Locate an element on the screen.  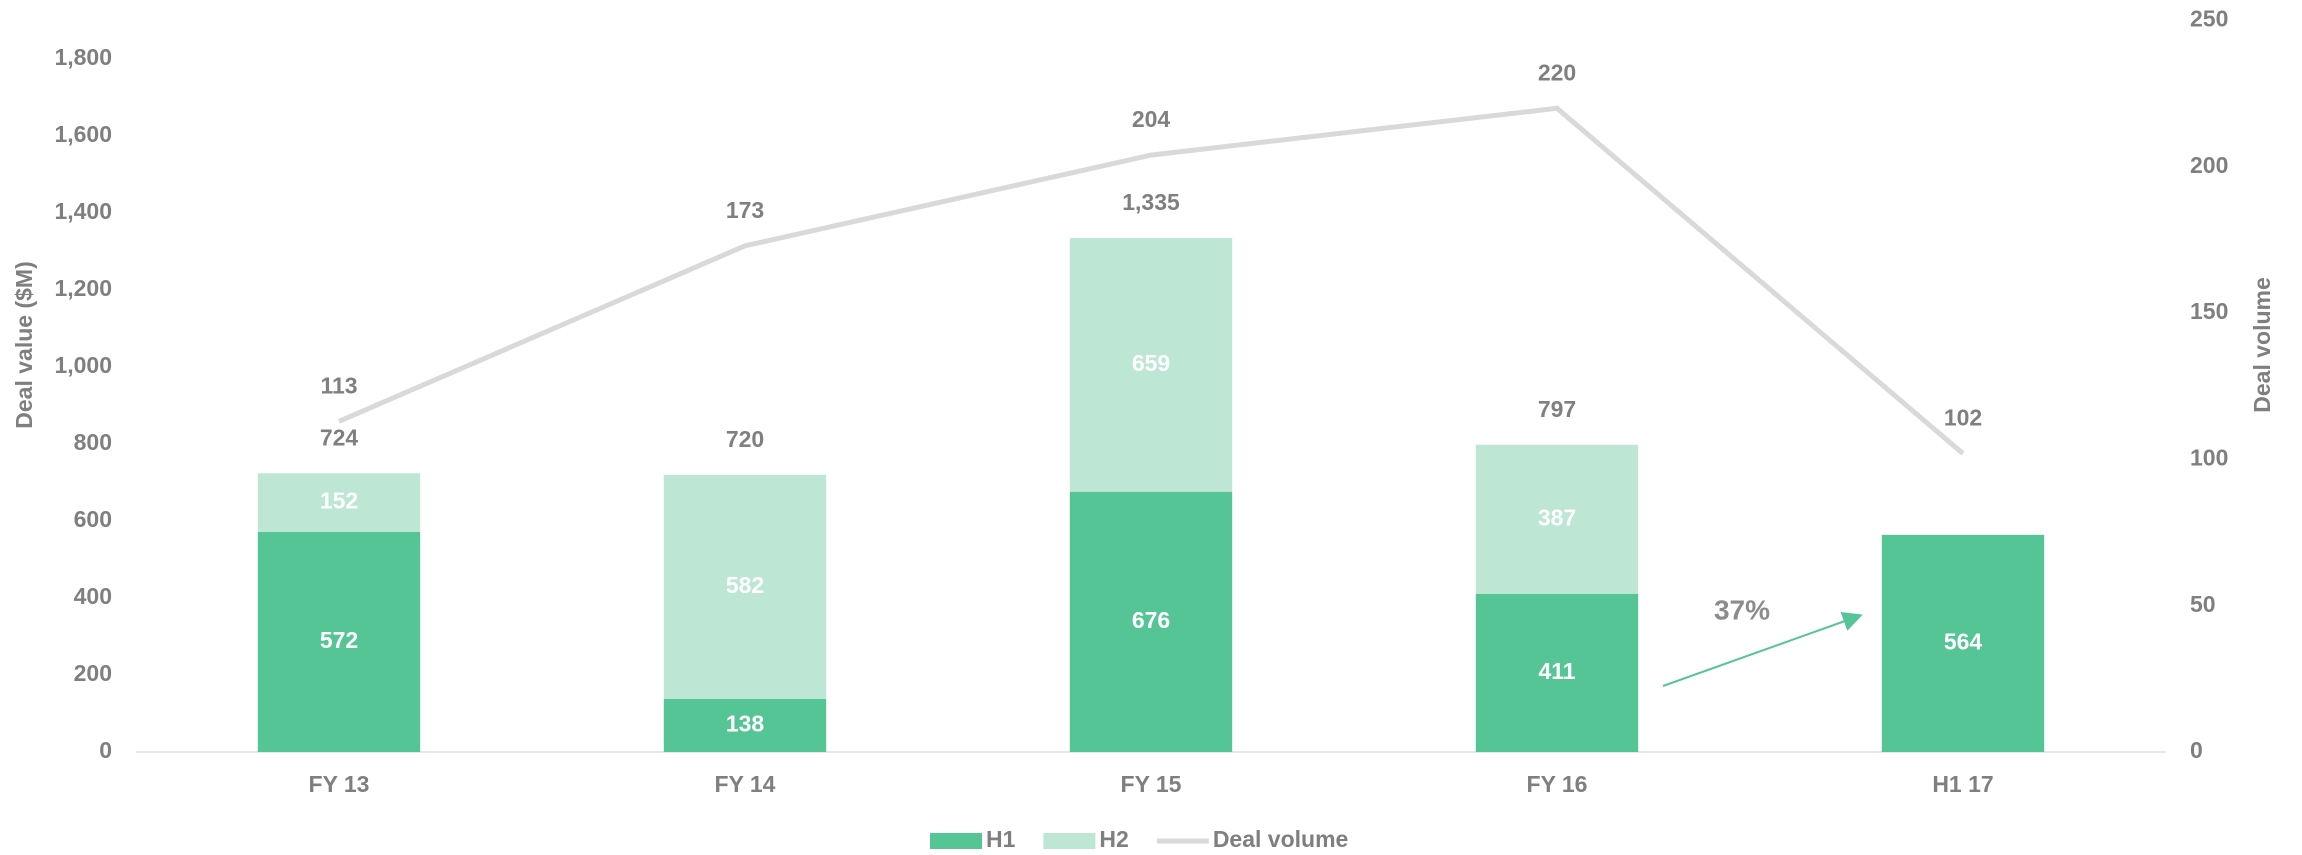
bar-label: 564 is located at coordinates (1963, 642).